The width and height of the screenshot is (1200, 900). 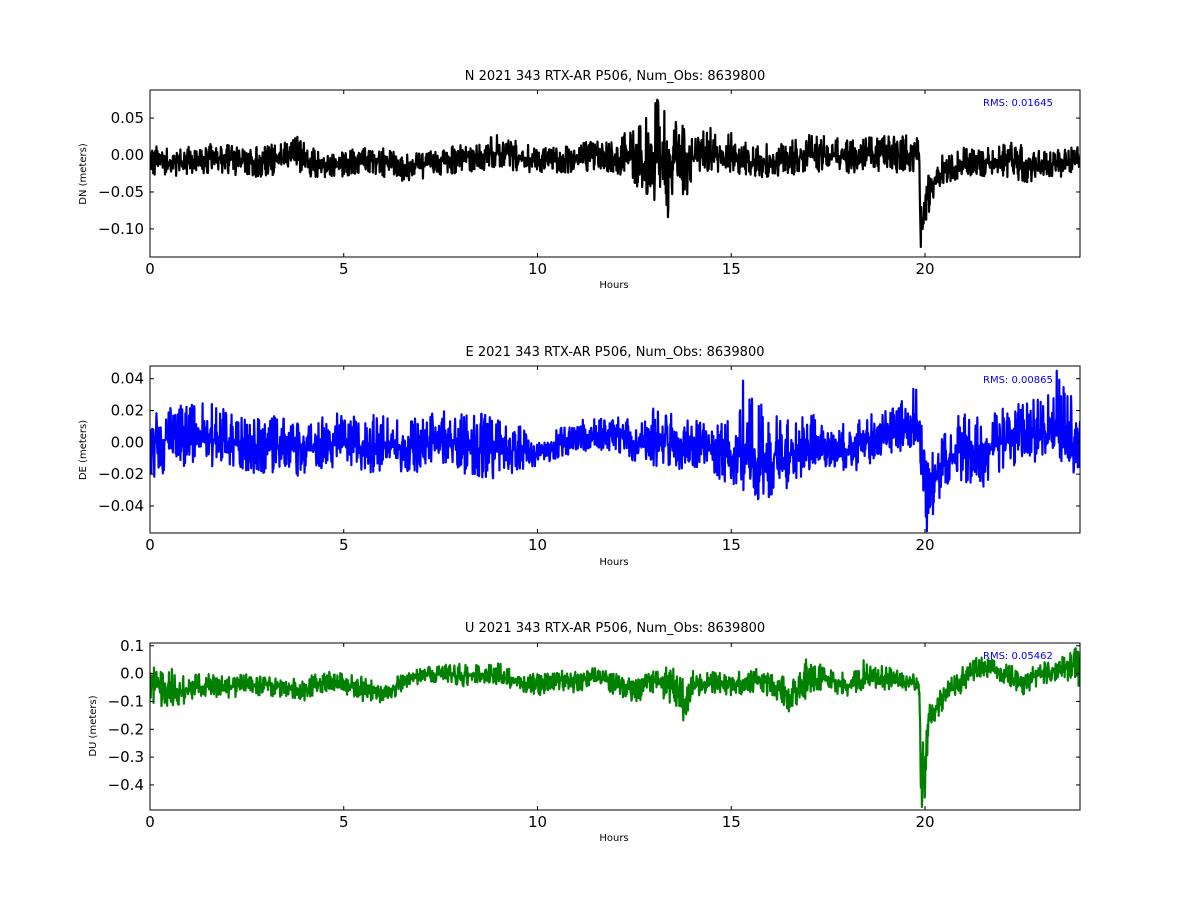 What do you see at coordinates (83, 450) in the screenshot?
I see `y-axis-label: DE (meters)` at bounding box center [83, 450].